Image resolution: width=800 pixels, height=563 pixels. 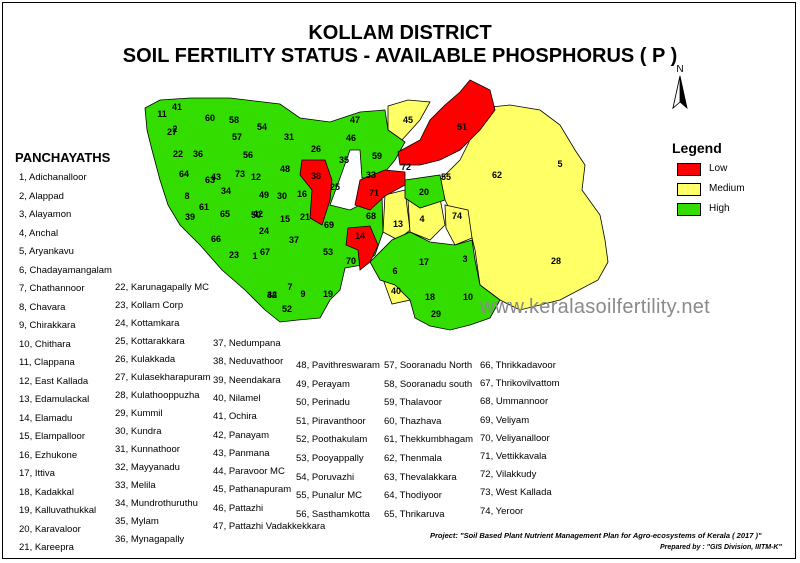 I want to click on region-label: 51, so click(x=461, y=127).